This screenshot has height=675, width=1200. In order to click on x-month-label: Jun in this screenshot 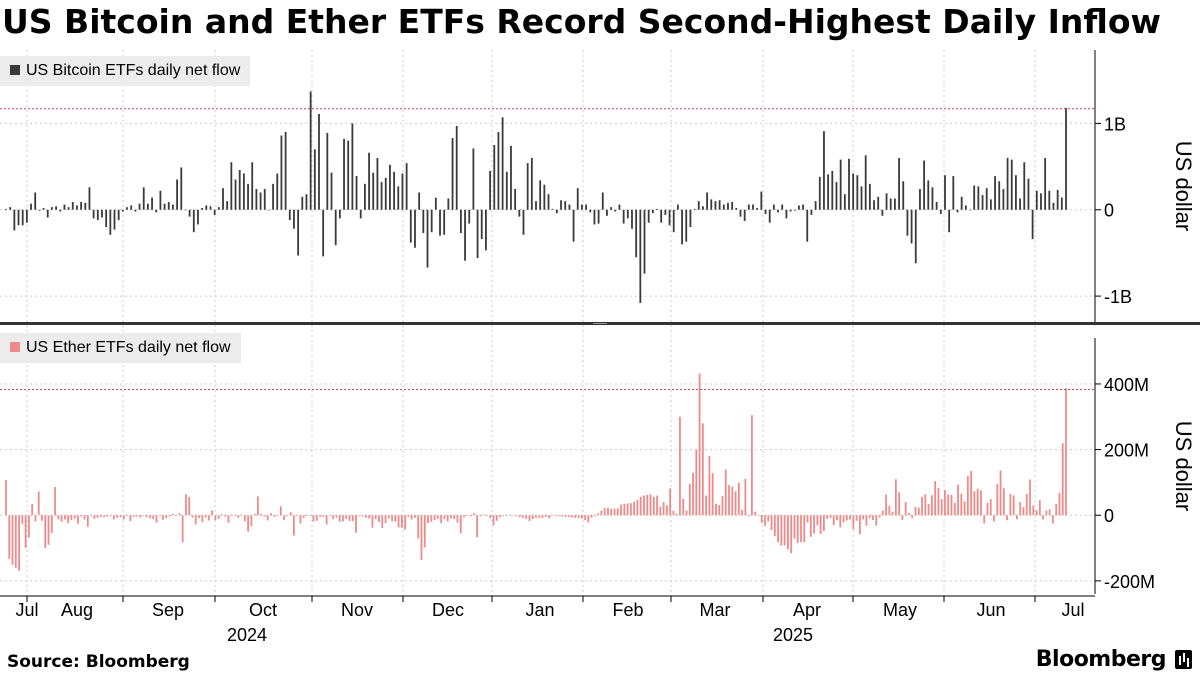, I will do `click(990, 610)`.